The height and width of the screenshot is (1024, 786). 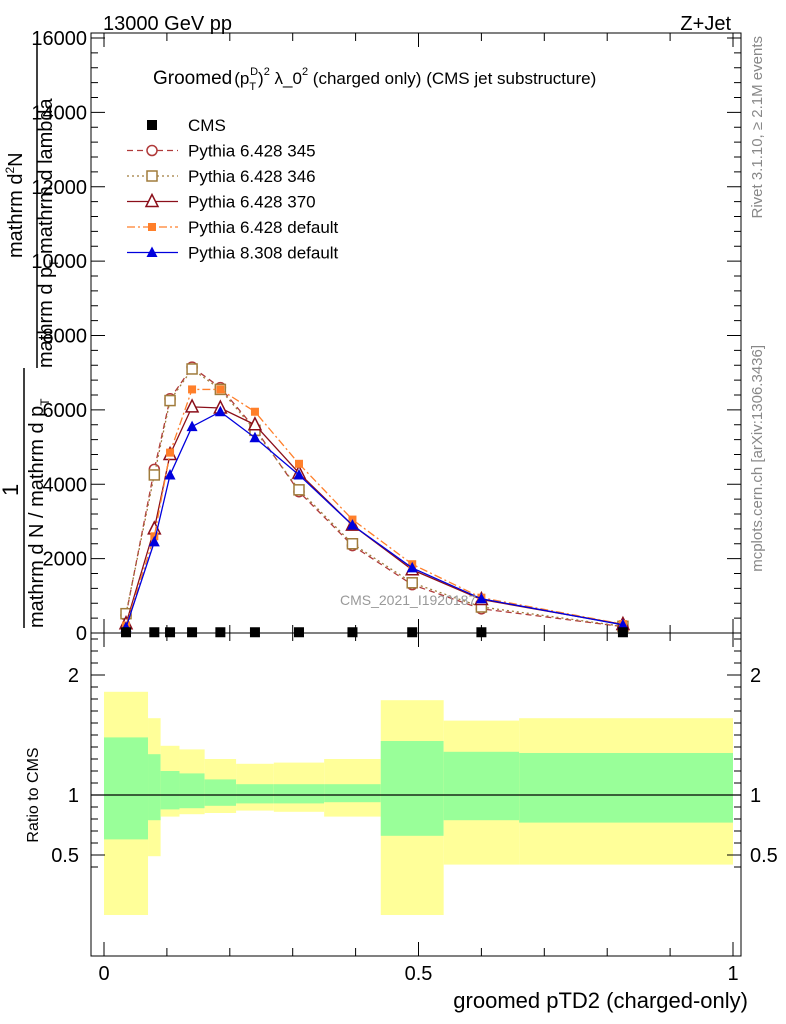 I want to click on legend-label: Pythia 8.308 default, so click(x=263, y=253).